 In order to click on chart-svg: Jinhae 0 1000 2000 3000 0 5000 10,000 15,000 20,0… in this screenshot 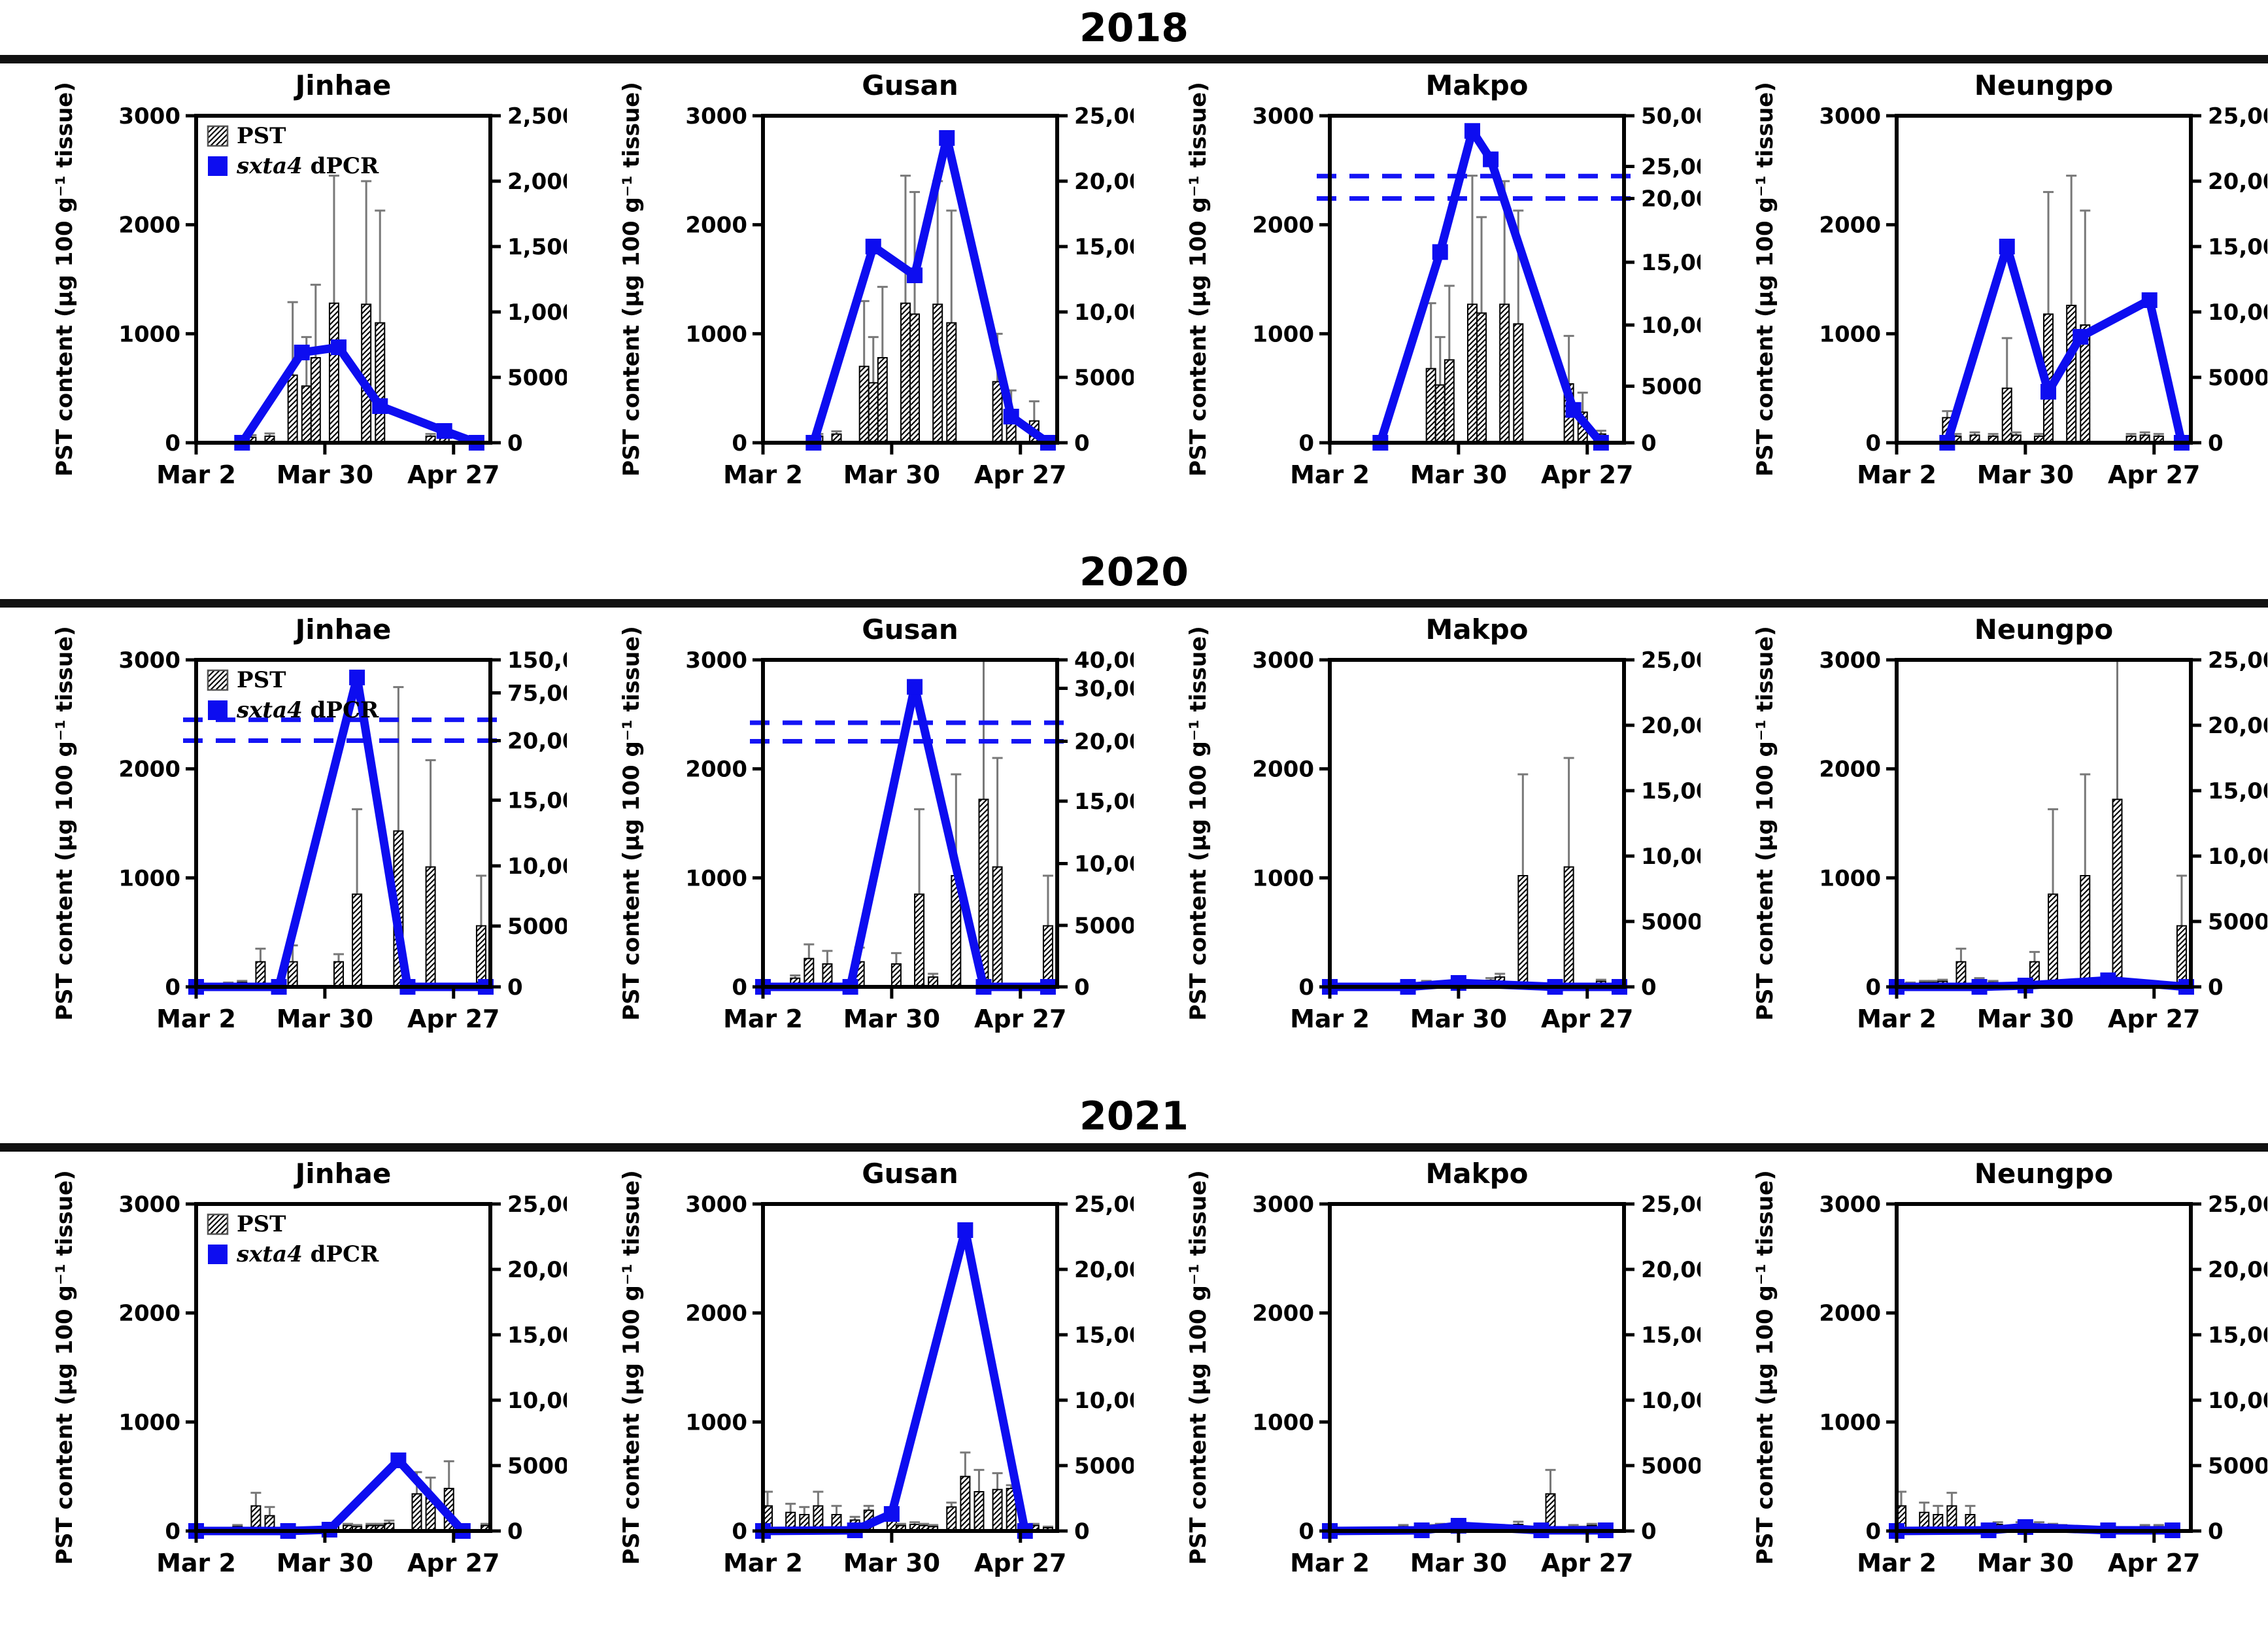, I will do `click(345, 1367)`.